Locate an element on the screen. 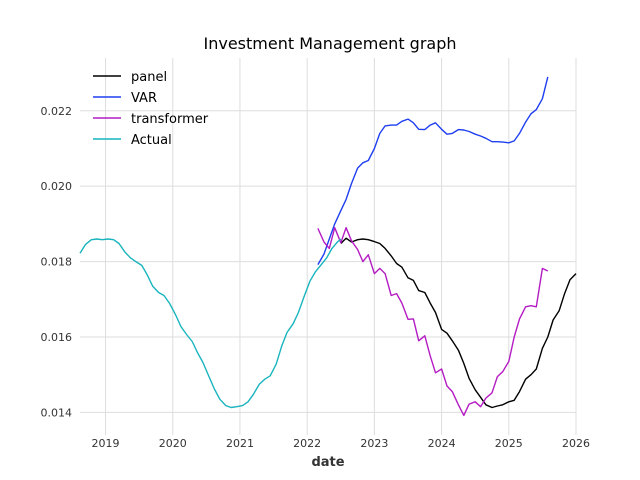 The height and width of the screenshot is (480, 640). y-tick-label: 0.016 is located at coordinates (57, 337).